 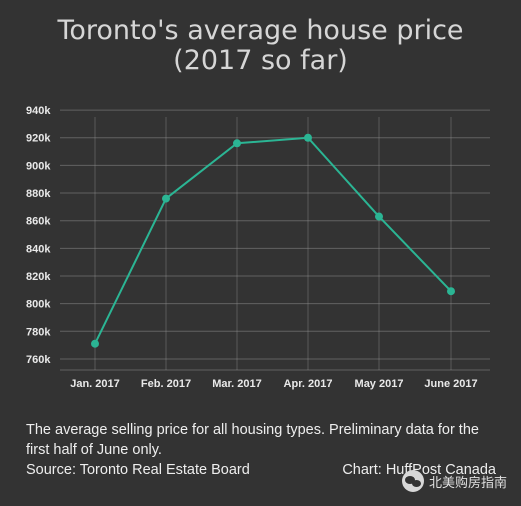 I want to click on title-line-1: Toronto's average house price, so click(x=260, y=30).